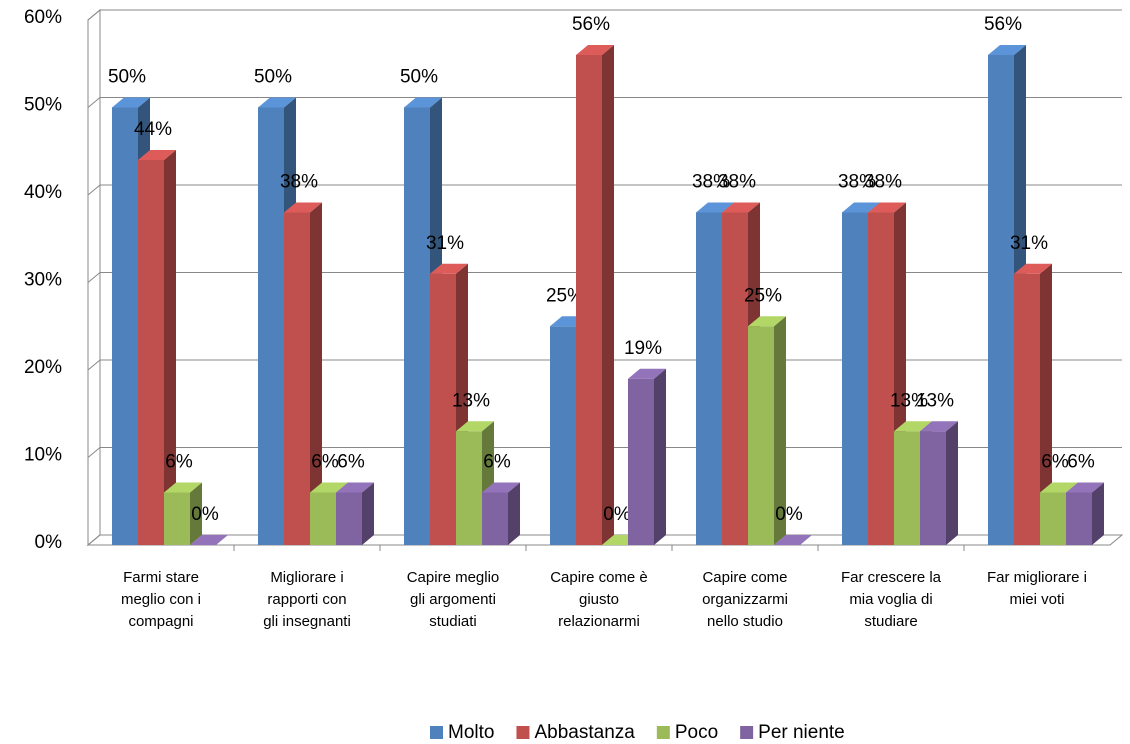 The height and width of the screenshot is (744, 1130). I want to click on y-tick-label: 50%, so click(43, 105).